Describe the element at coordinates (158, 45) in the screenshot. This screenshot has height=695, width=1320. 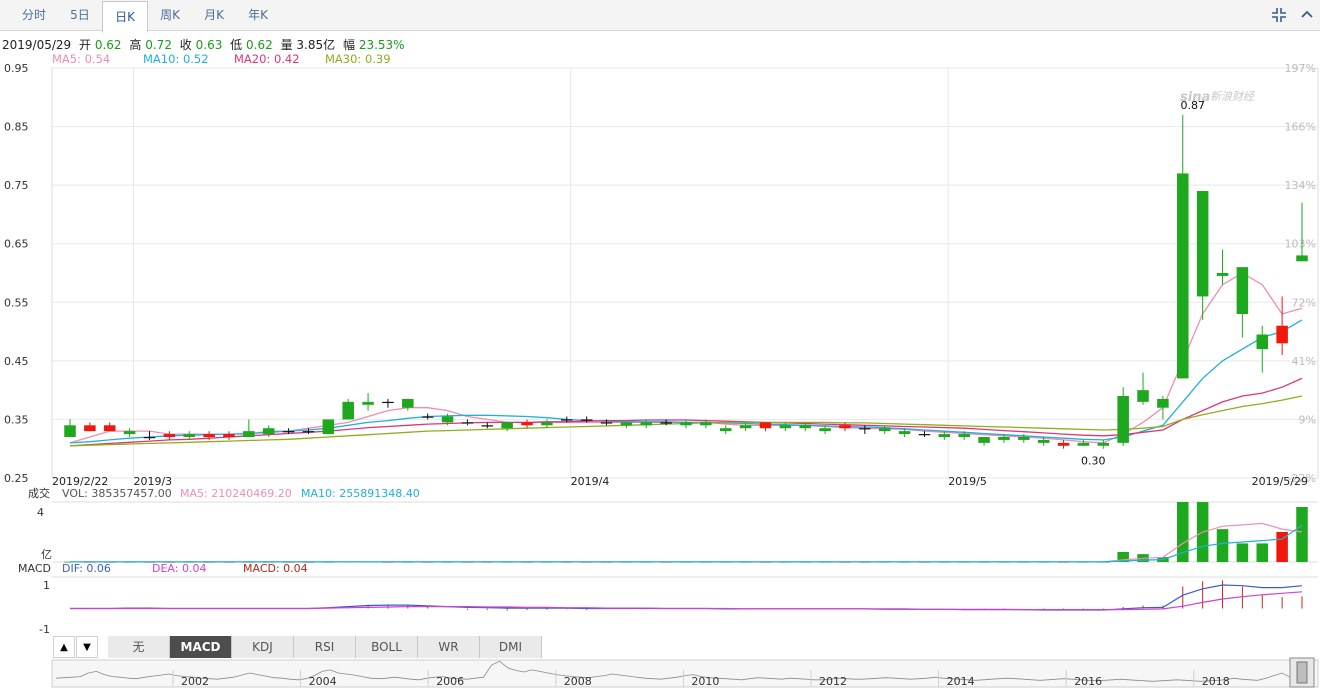
I see `info-high-value: 0.72` at that location.